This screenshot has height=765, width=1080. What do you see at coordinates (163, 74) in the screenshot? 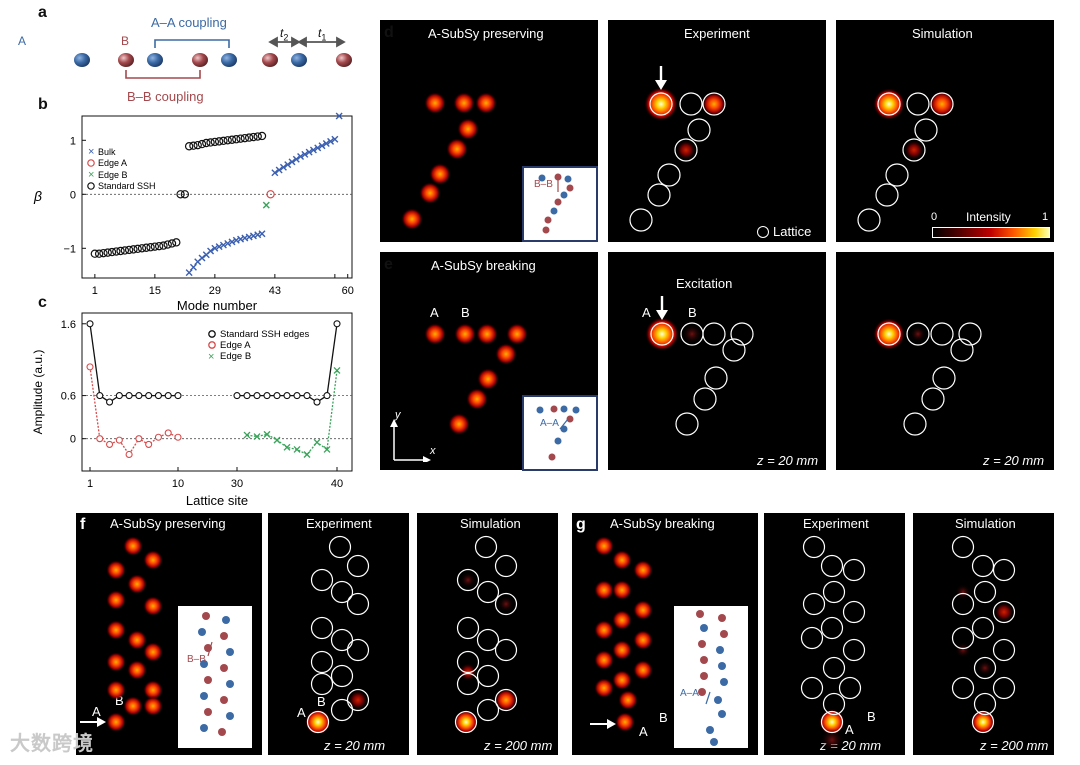
I see `bb-coupling-bracket` at bounding box center [163, 74].